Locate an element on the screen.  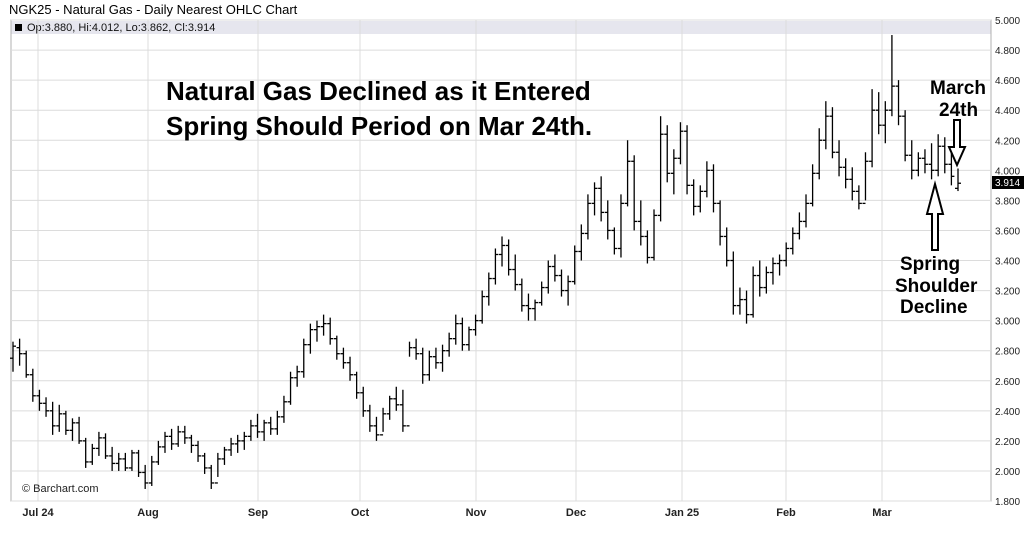
march-label-line-1: March is located at coordinates (958, 88).